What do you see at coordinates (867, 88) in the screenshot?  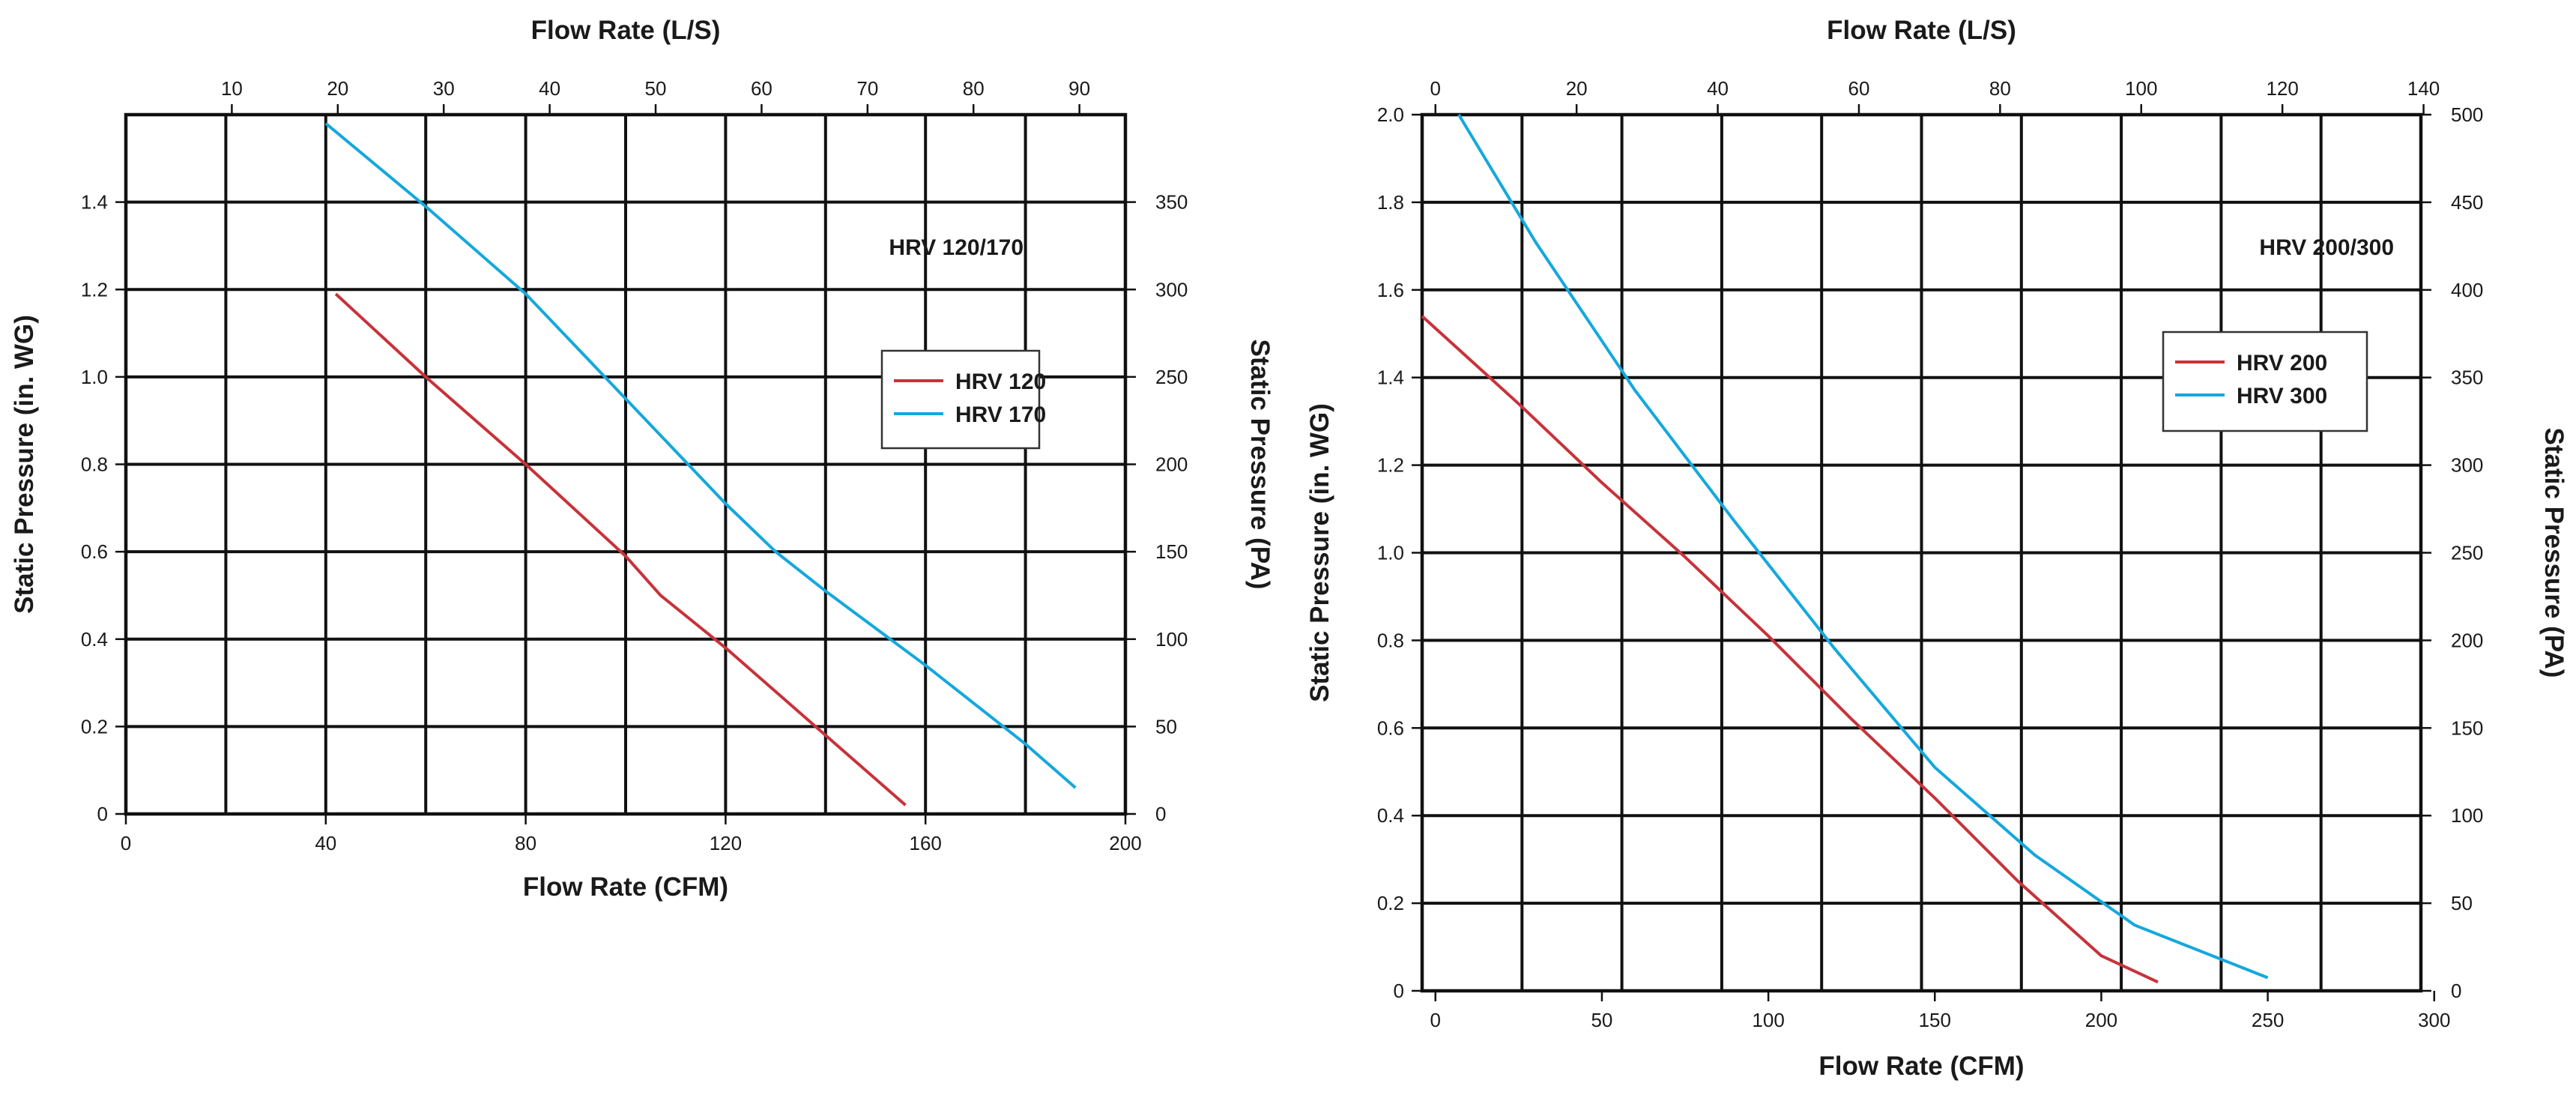 I see `x2-tick-label: 70` at bounding box center [867, 88].